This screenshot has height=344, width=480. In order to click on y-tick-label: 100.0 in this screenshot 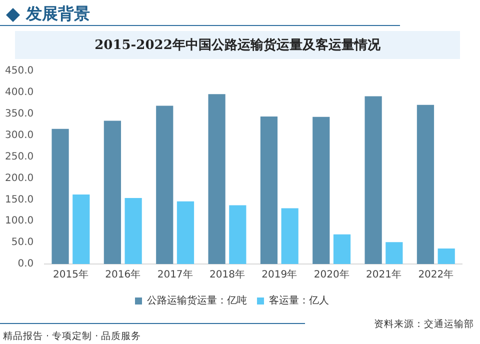, I will do `click(19, 221)`.